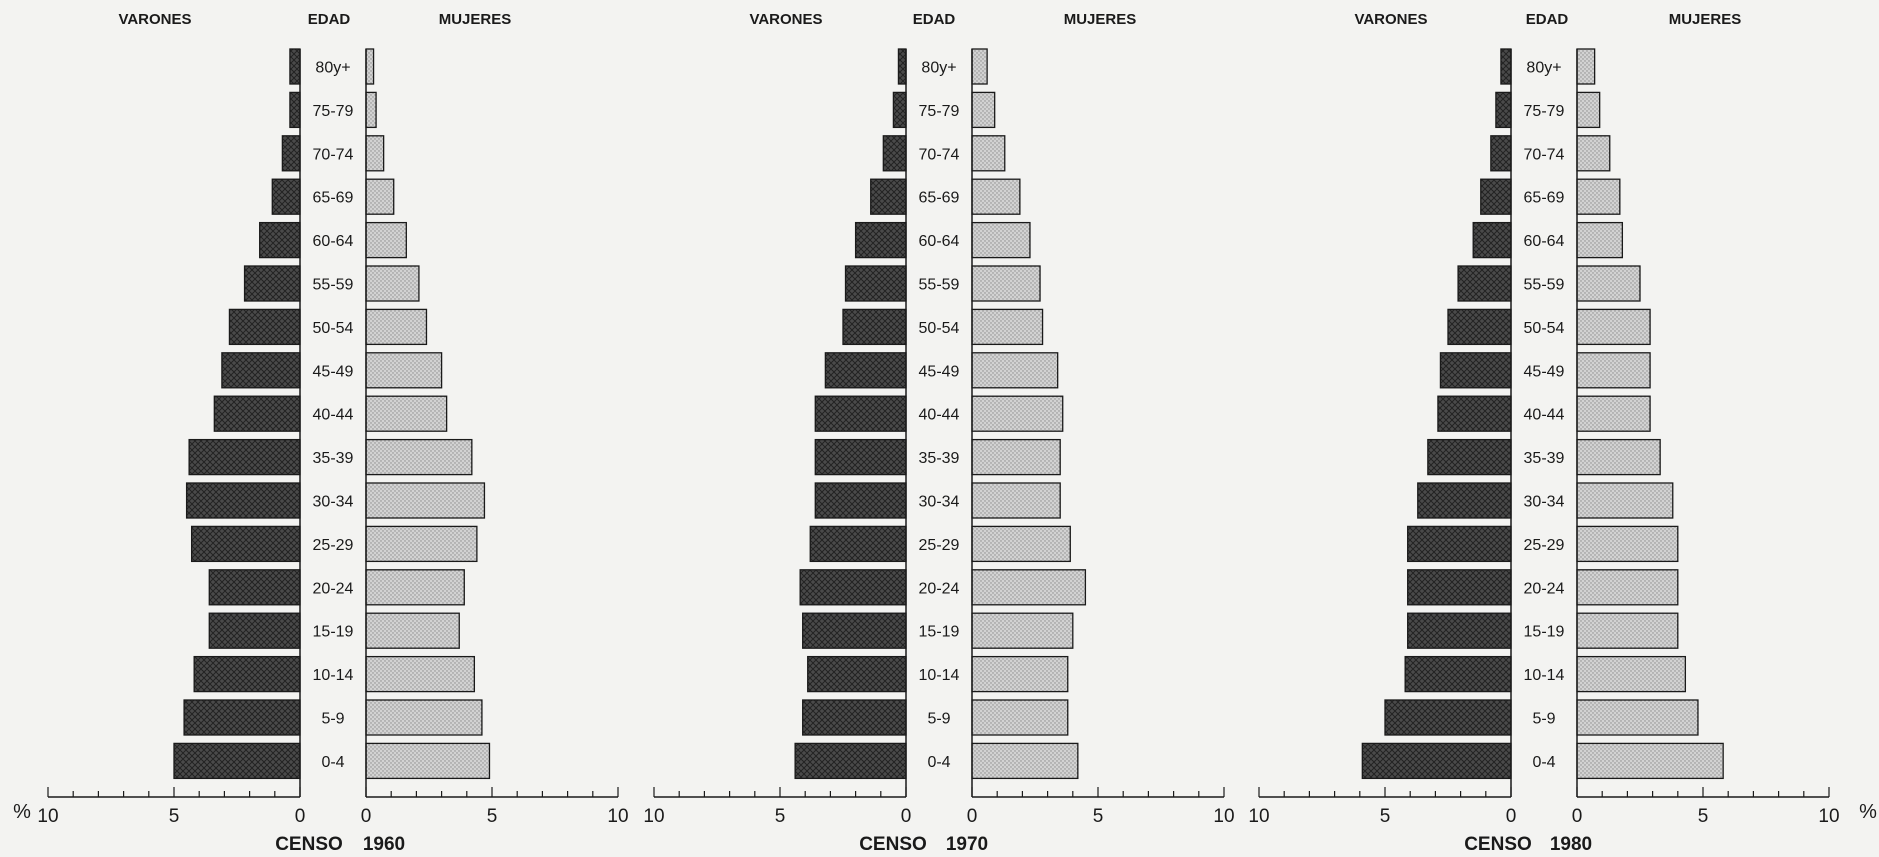  What do you see at coordinates (1868, 812) in the screenshot?
I see `unit-label-right: %` at bounding box center [1868, 812].